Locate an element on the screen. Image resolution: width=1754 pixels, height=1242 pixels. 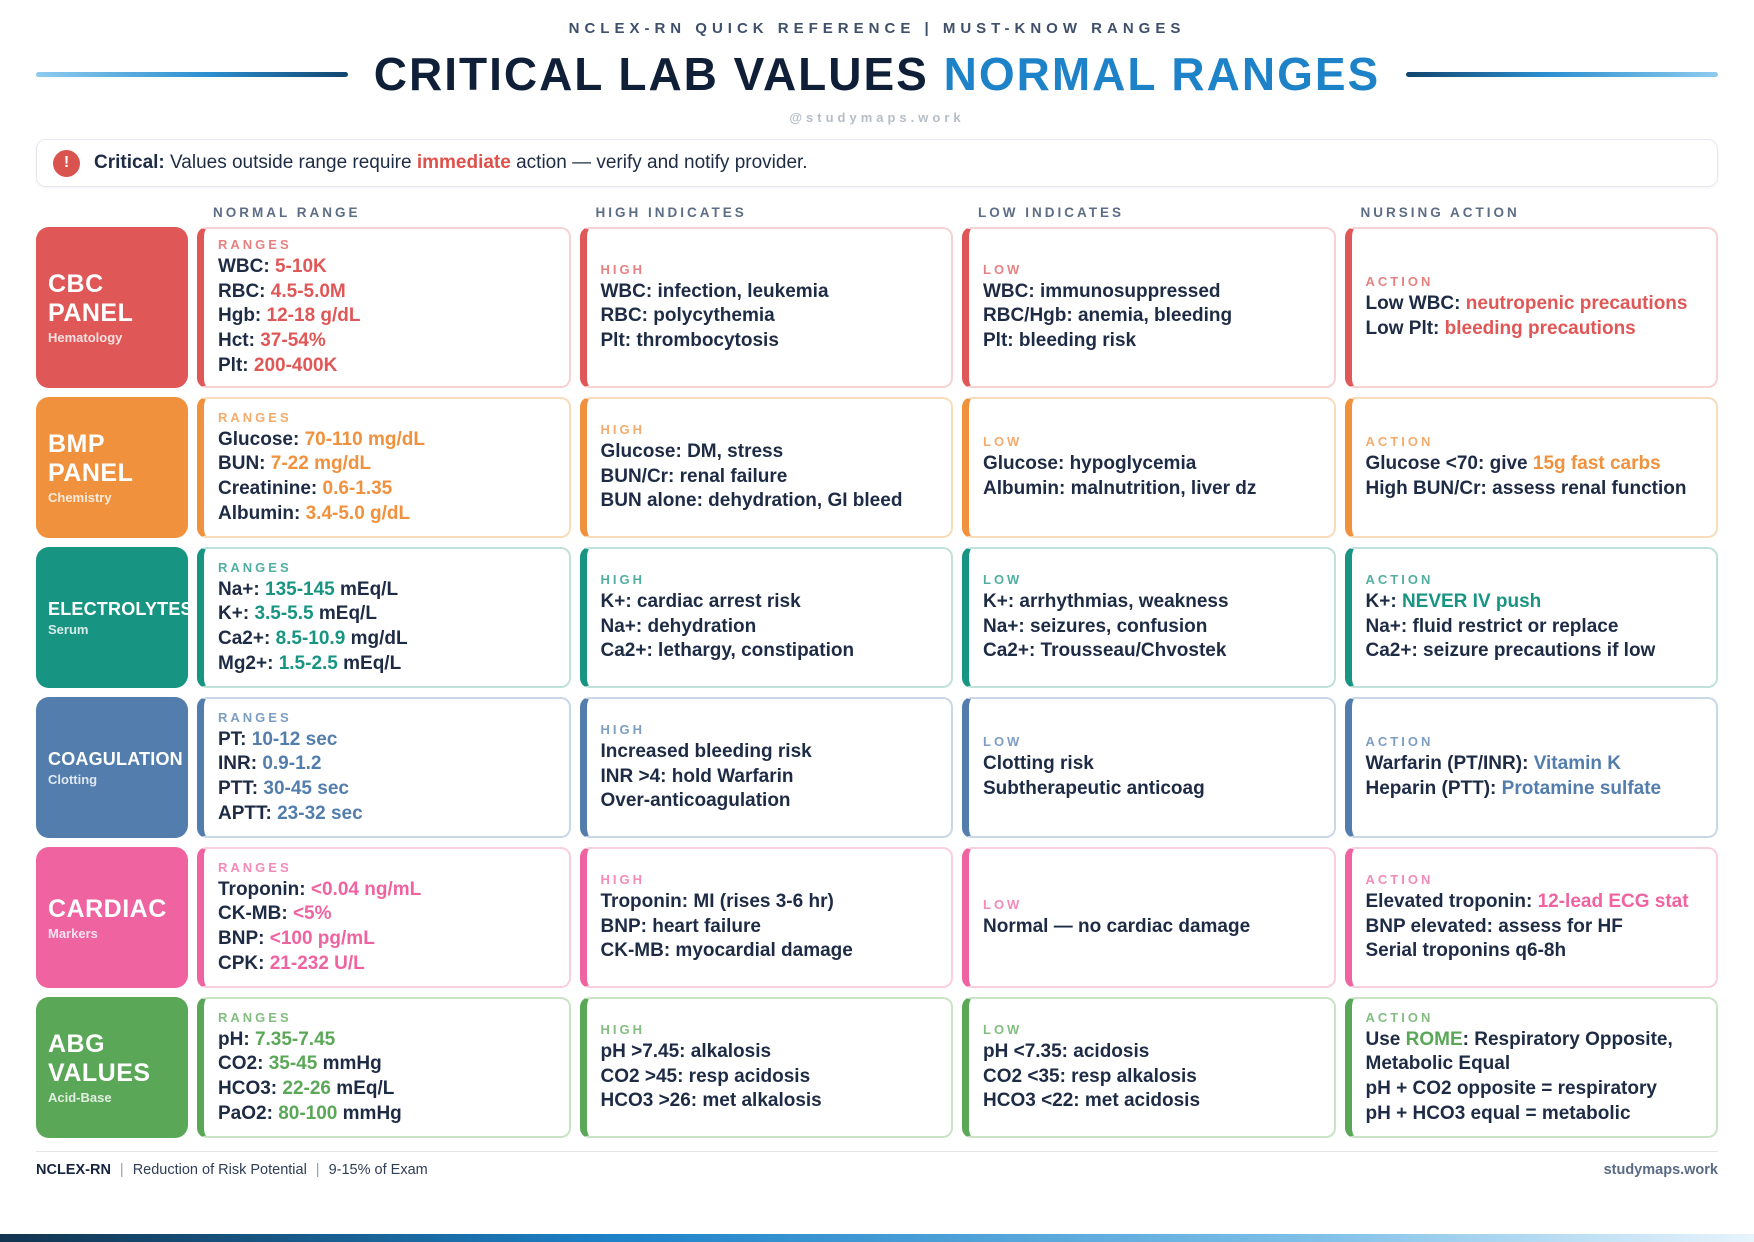
cell-line: Subtherapeutic anticoag is located at coordinates (1151, 789).